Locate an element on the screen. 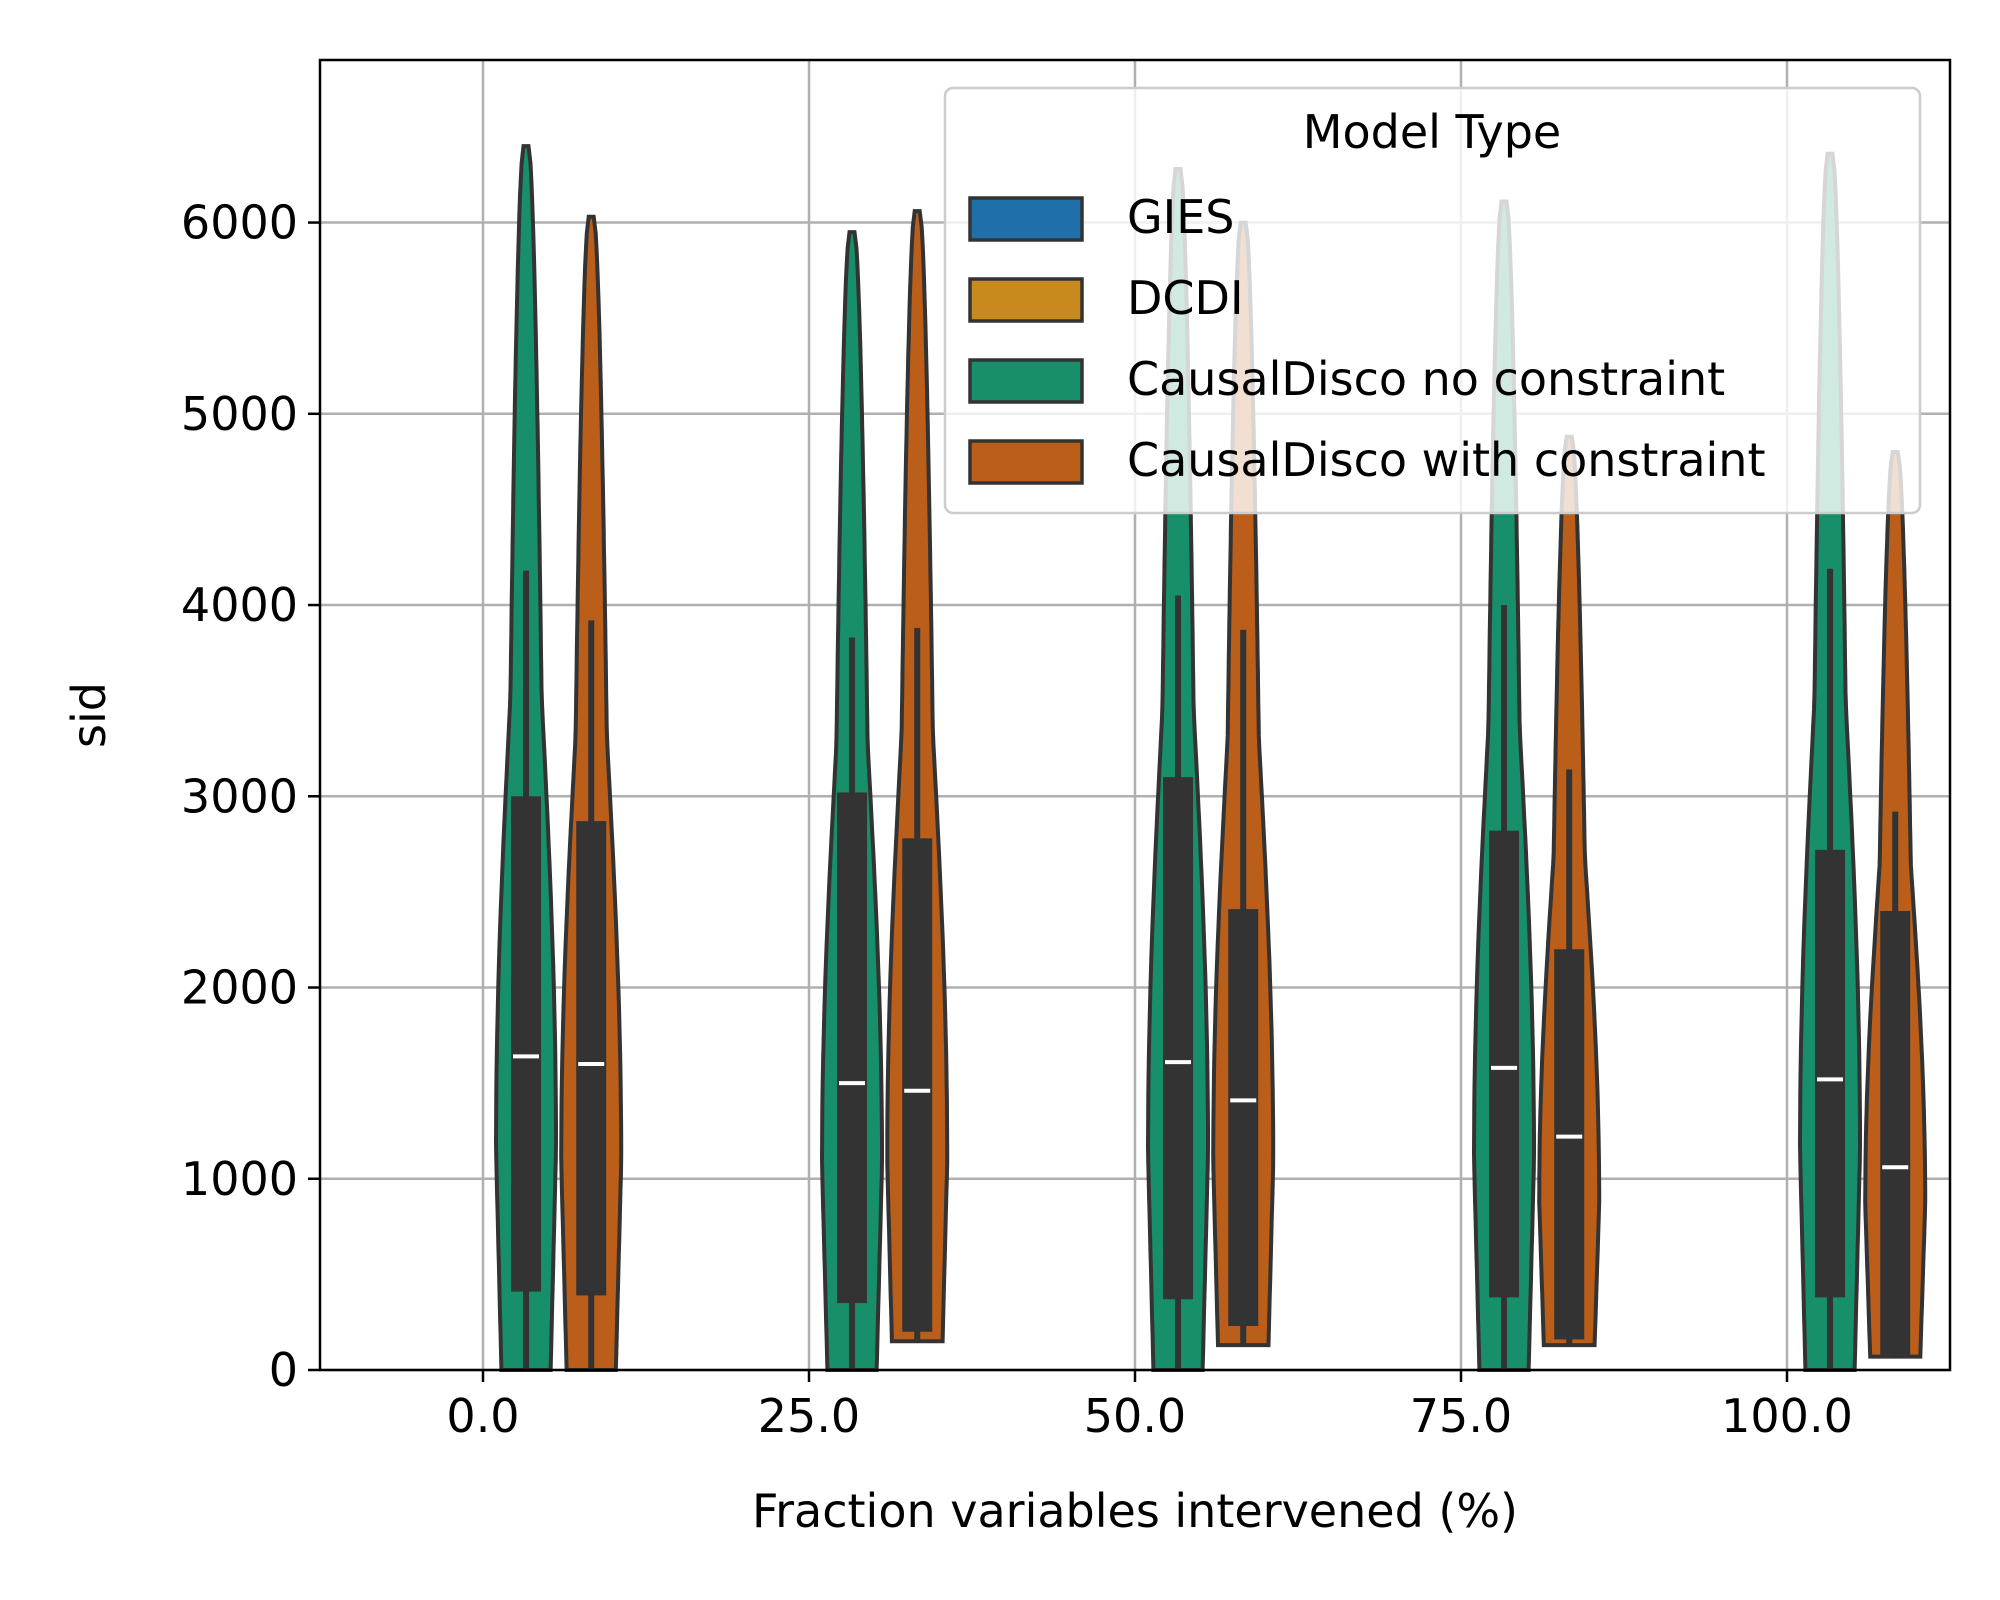 This screenshot has height=1600, width=2000. y-tick-label: 1000 is located at coordinates (239, 1179).